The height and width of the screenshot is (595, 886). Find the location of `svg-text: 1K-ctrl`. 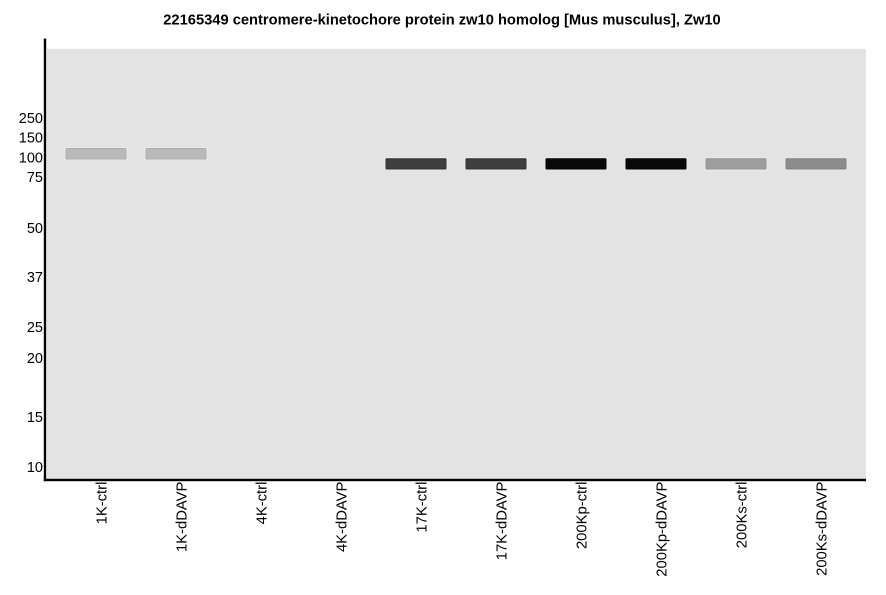

svg-text: 1K-ctrl is located at coordinates (102, 503).